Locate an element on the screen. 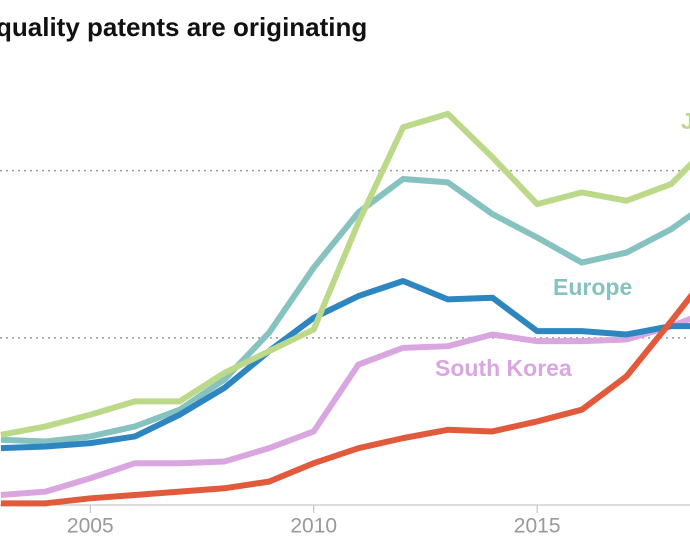 The height and width of the screenshot is (549, 690). x-tick-label: 2010 is located at coordinates (313, 526).